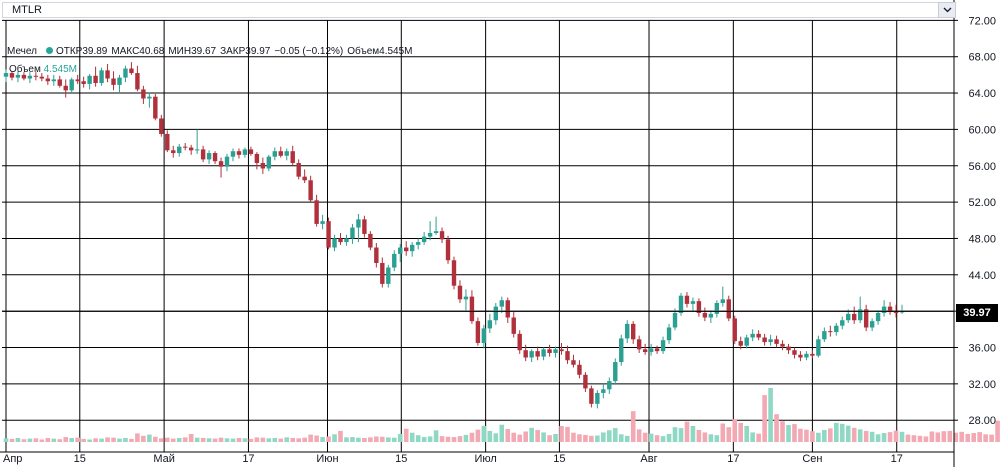 This screenshot has height=472, width=1000. Describe the element at coordinates (138, 51) in the screenshot. I see `legend-high: МАКС40.68` at that location.